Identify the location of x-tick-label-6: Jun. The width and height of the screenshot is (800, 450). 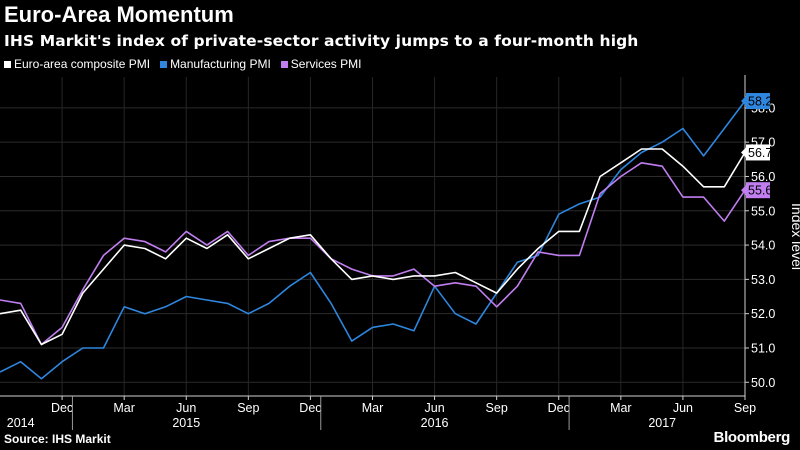
(435, 408).